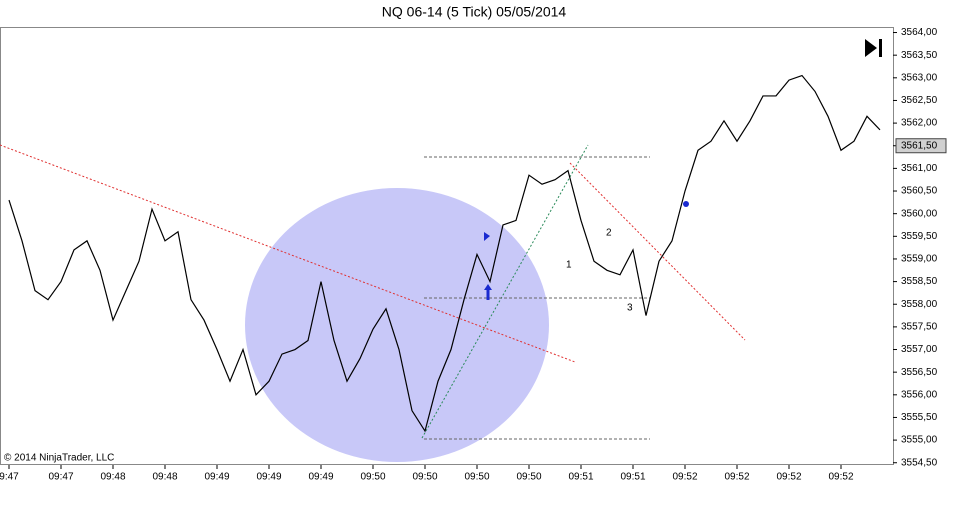 The image size is (955, 510). Describe the element at coordinates (919, 213) in the screenshot. I see `y-tick-label: 3560,00` at that location.